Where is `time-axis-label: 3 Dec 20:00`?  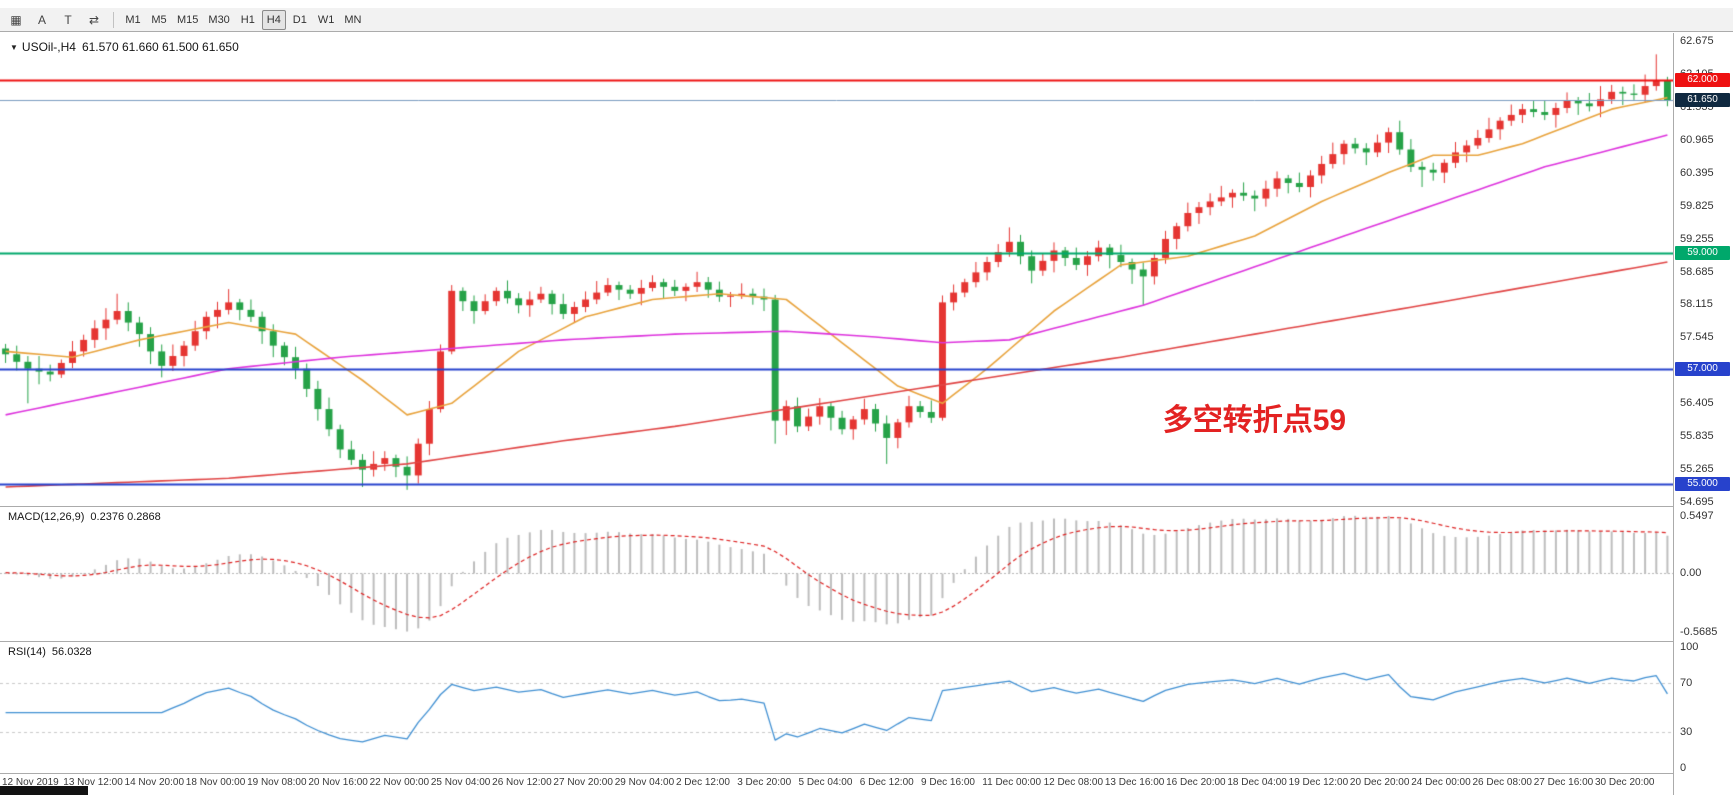
time-axis-label: 3 Dec 20:00 is located at coordinates (764, 782).